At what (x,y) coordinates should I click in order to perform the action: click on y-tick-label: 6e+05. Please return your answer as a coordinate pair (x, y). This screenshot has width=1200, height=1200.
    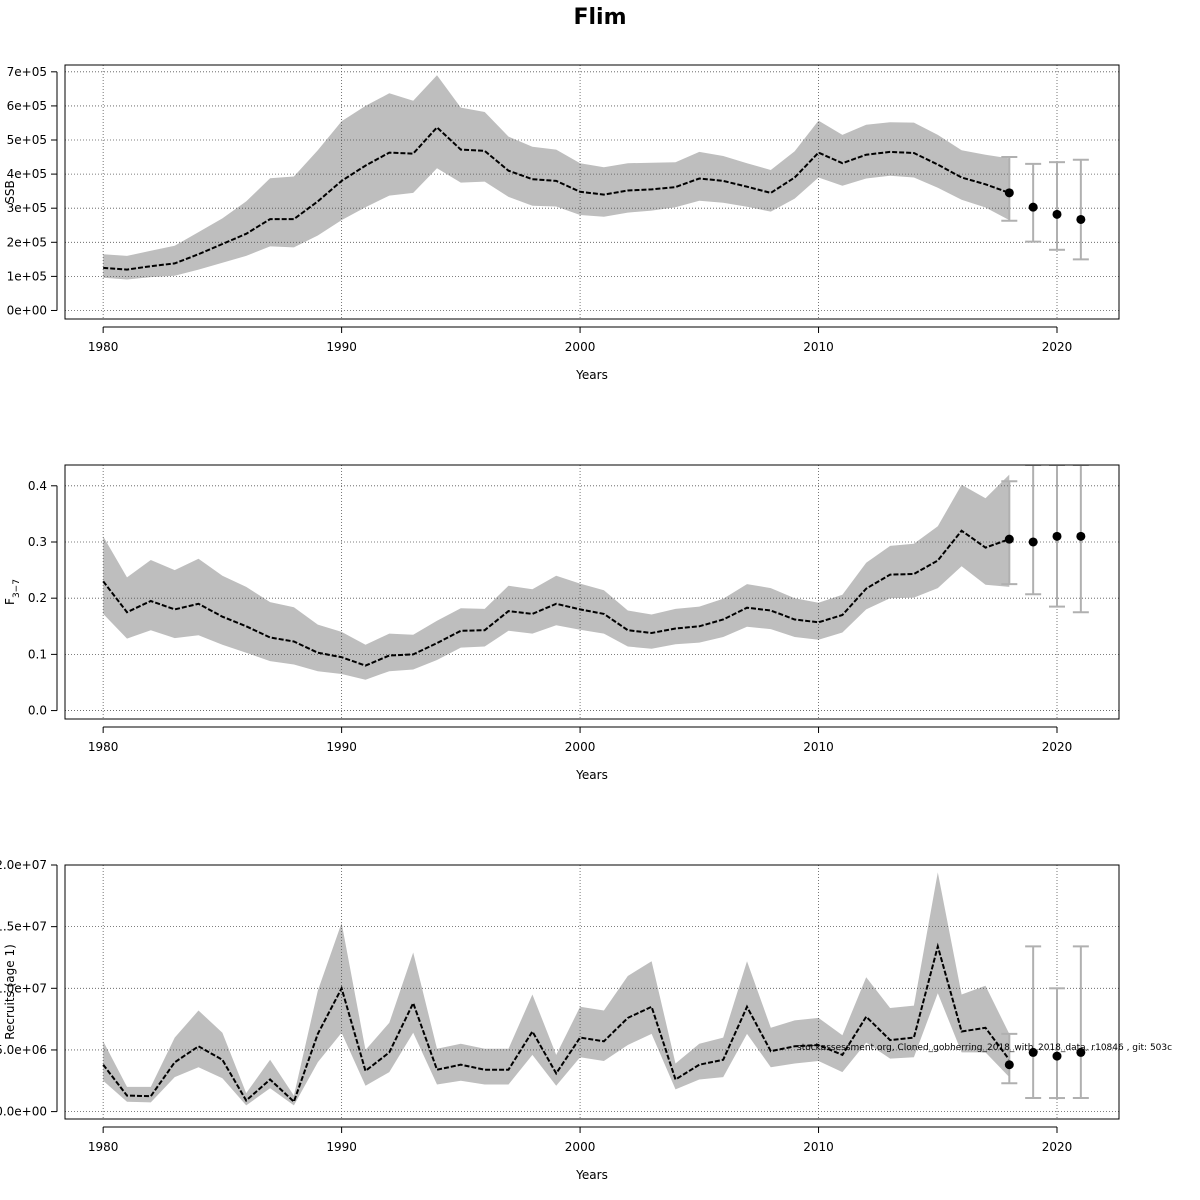
    Looking at the image, I should click on (27, 106).